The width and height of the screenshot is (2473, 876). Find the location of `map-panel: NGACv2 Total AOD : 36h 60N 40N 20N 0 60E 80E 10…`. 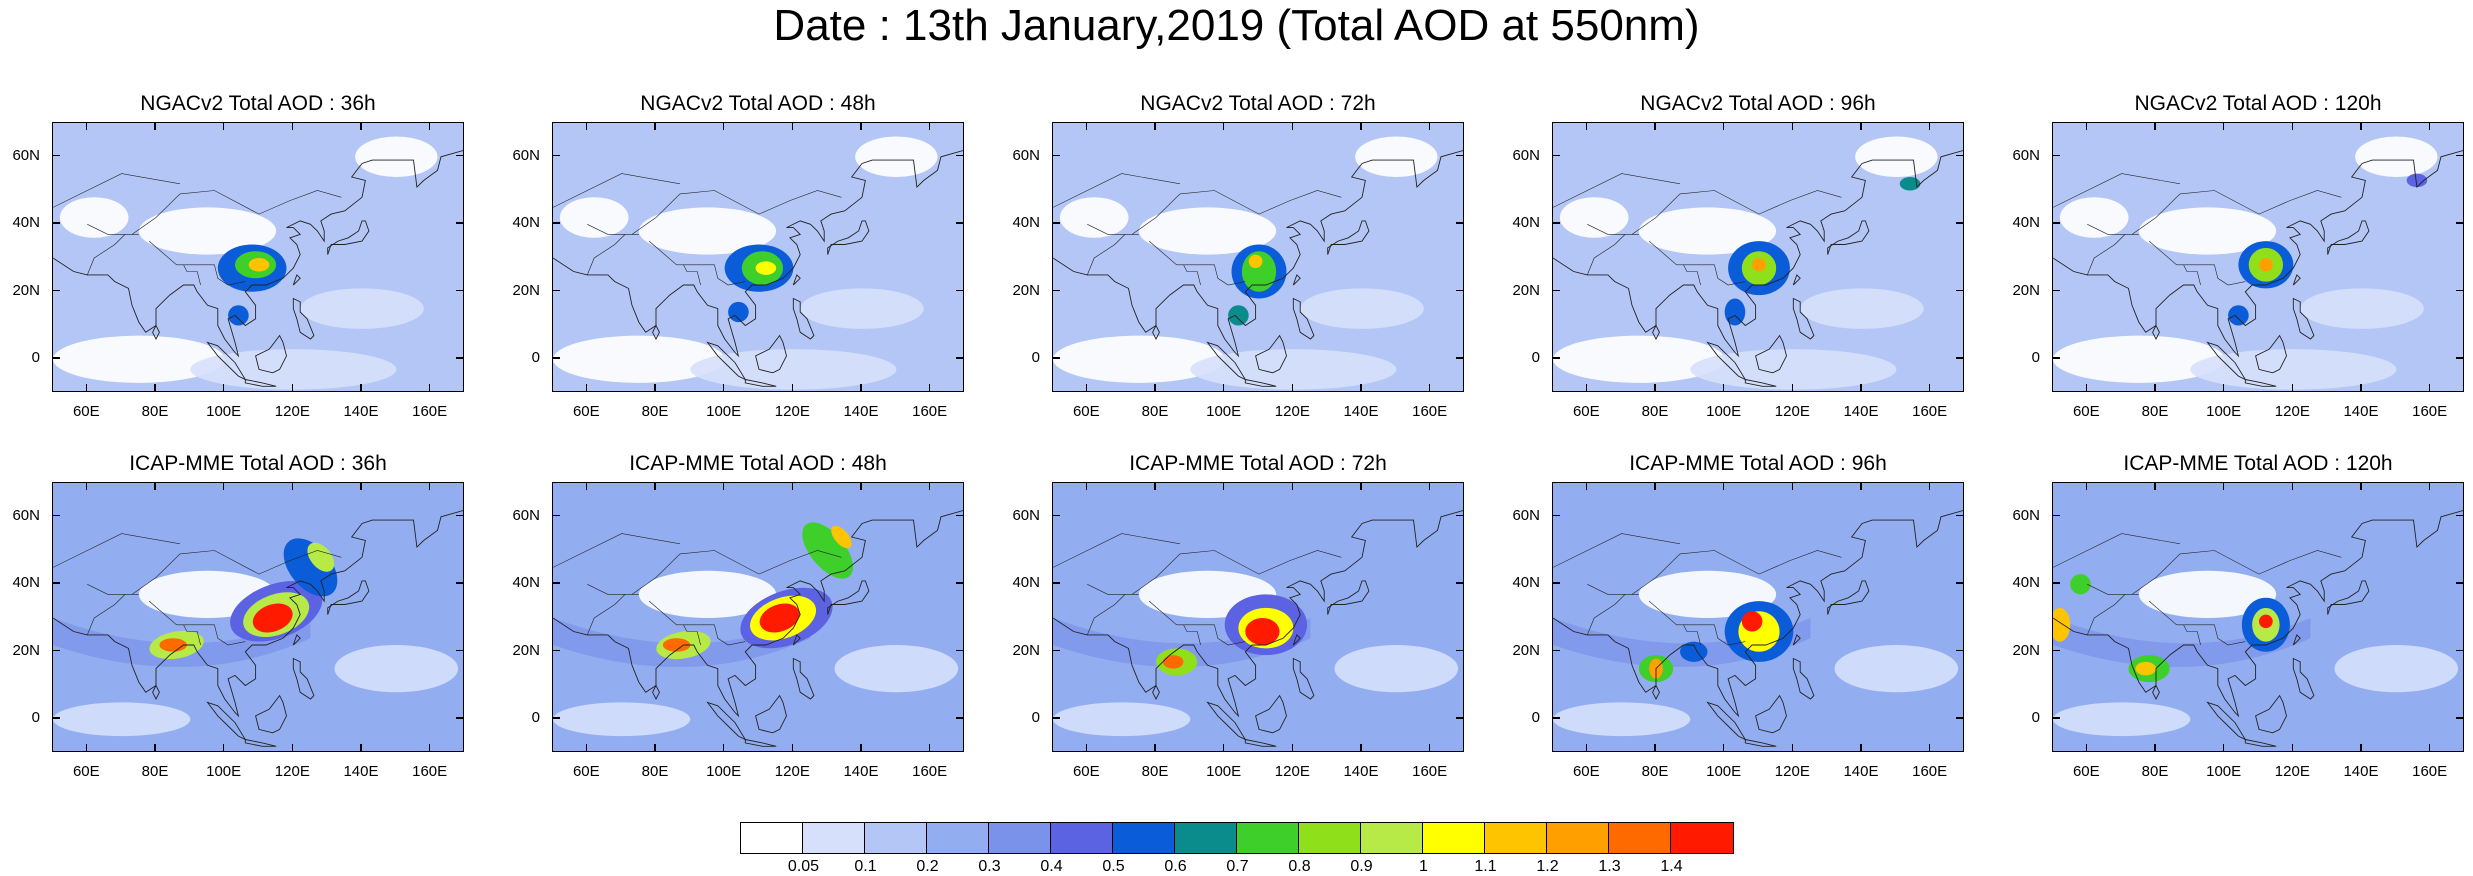

map-panel: NGACv2 Total AOD : 36h 60N 40N 20N 0 60E 80E 10… is located at coordinates (250, 272).